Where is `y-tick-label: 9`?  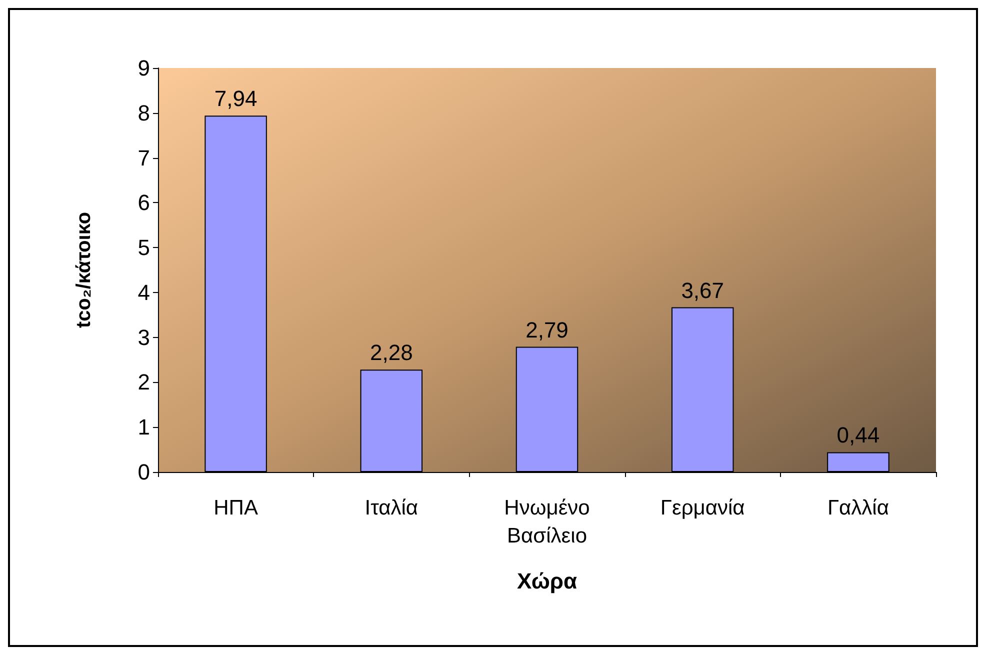 y-tick-label: 9 is located at coordinates (144, 68).